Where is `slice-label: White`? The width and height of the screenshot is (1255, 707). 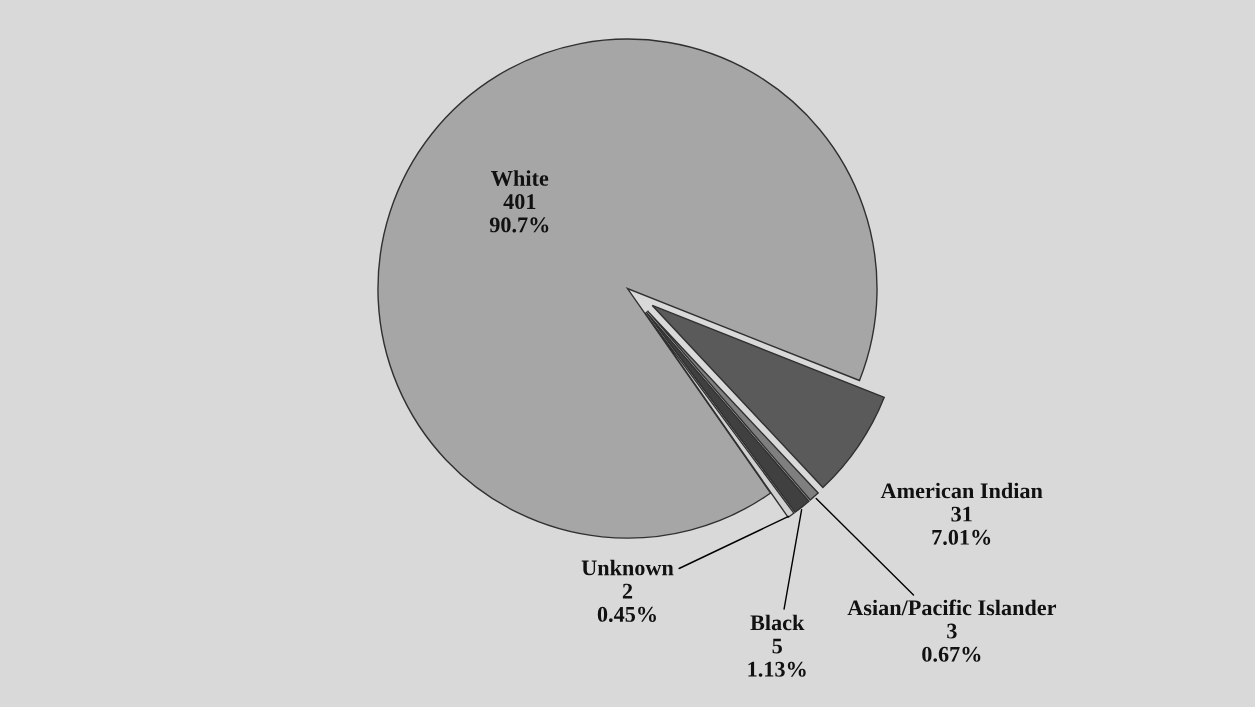 slice-label: White is located at coordinates (520, 178).